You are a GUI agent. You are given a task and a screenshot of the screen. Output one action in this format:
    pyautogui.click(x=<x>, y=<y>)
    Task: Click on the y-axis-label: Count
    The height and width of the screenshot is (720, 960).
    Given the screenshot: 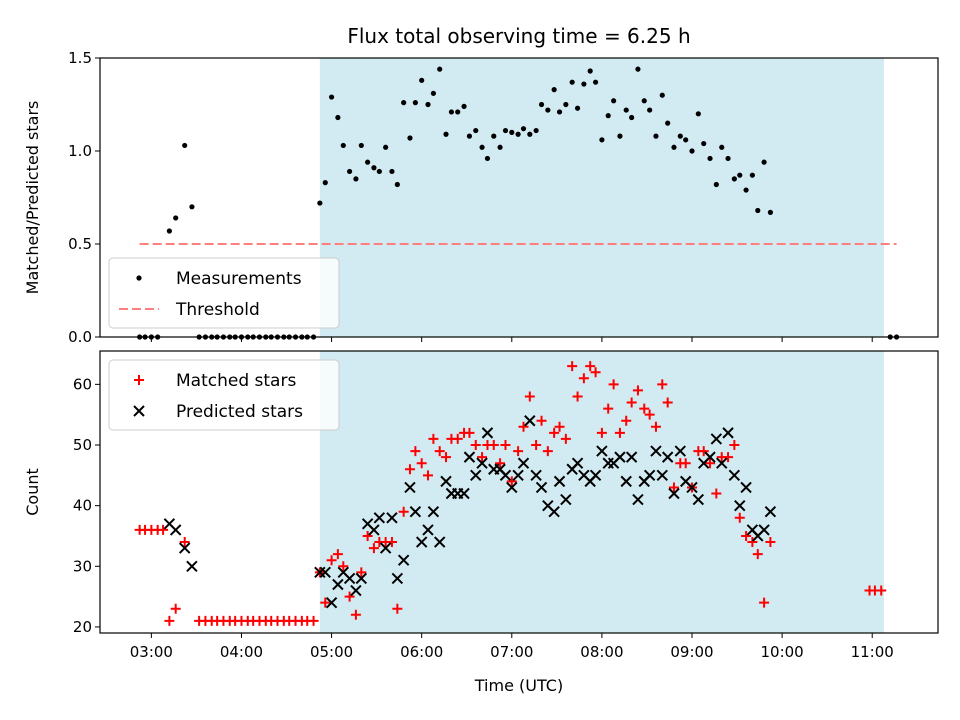 What is the action you would take?
    pyautogui.click(x=32, y=492)
    